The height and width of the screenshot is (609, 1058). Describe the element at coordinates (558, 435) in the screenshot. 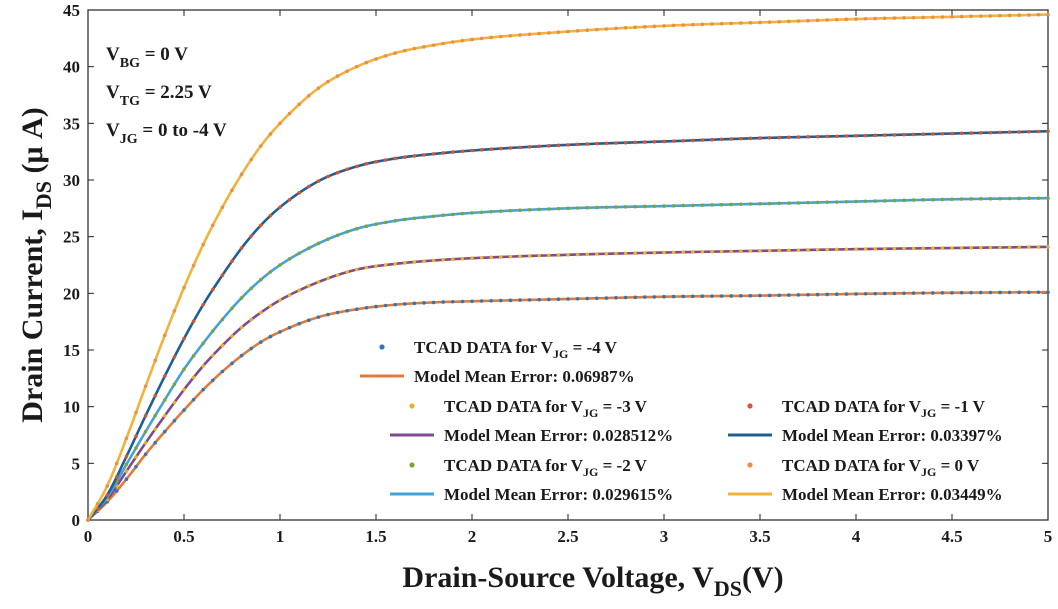

I see `legend-label-text: Model Mean Error: 0.028512%` at that location.